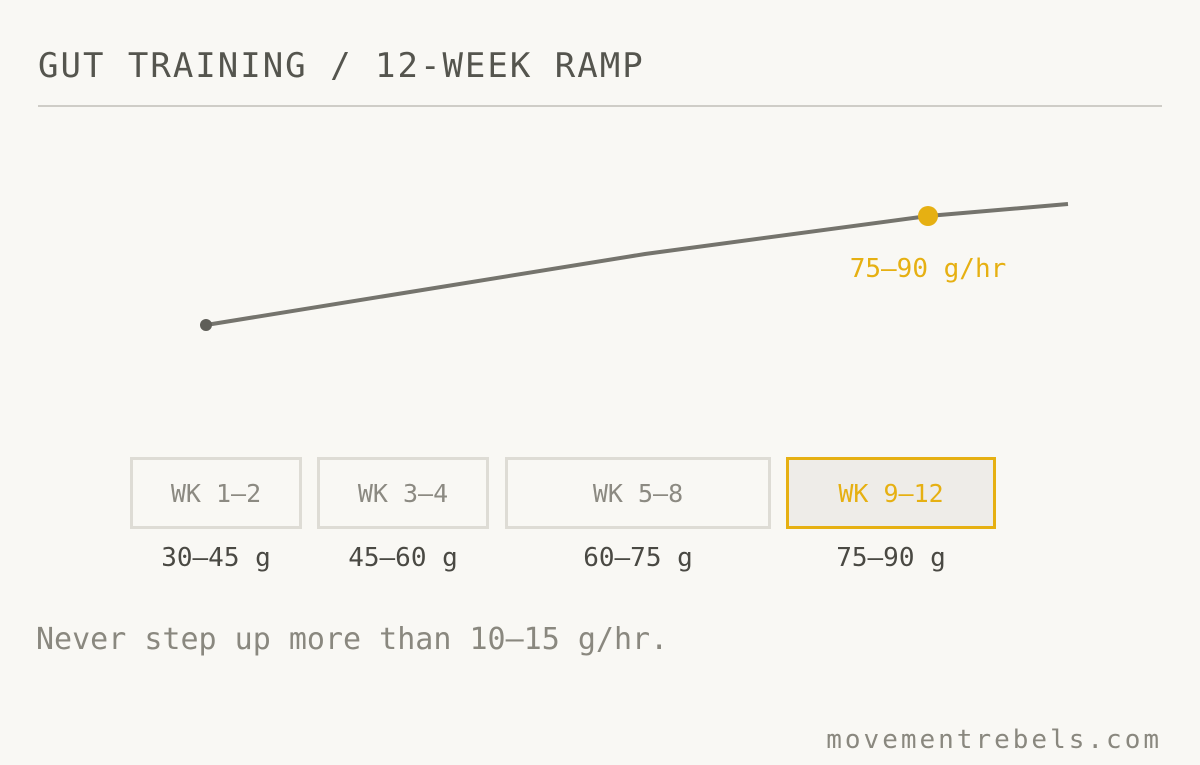  What do you see at coordinates (928, 216) in the screenshot?
I see `current-dot` at bounding box center [928, 216].